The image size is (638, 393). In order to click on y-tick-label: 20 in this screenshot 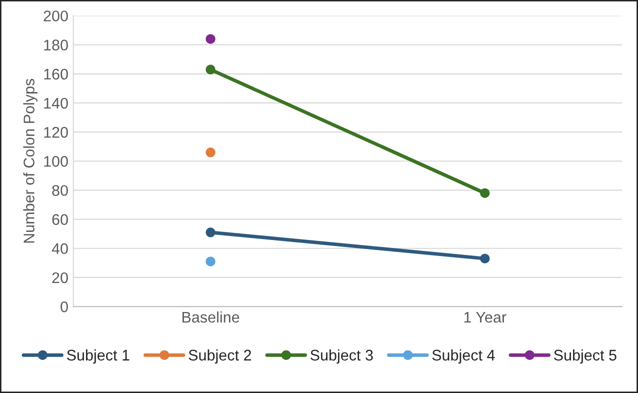, I will do `click(60, 278)`.